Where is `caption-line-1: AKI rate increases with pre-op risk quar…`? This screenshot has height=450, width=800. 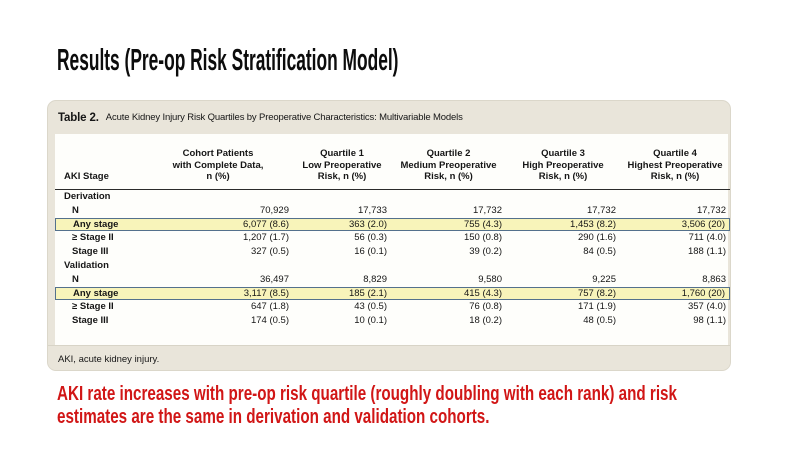 caption-line-1: AKI rate increases with pre-op risk quar… is located at coordinates (367, 394).